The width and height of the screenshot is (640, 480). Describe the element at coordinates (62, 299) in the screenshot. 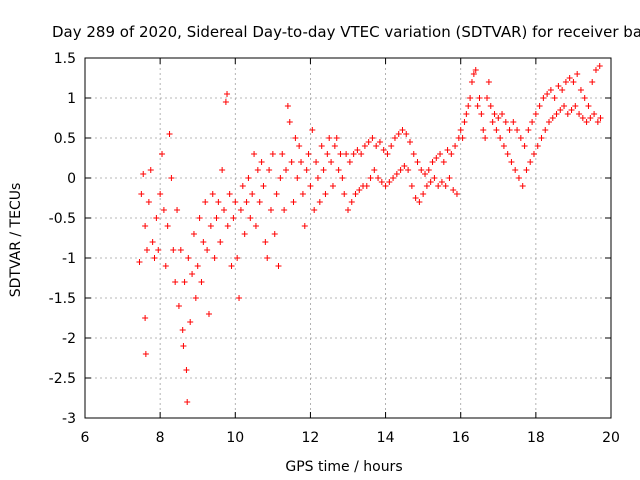

I see `y-tick-label: -1.5` at that location.